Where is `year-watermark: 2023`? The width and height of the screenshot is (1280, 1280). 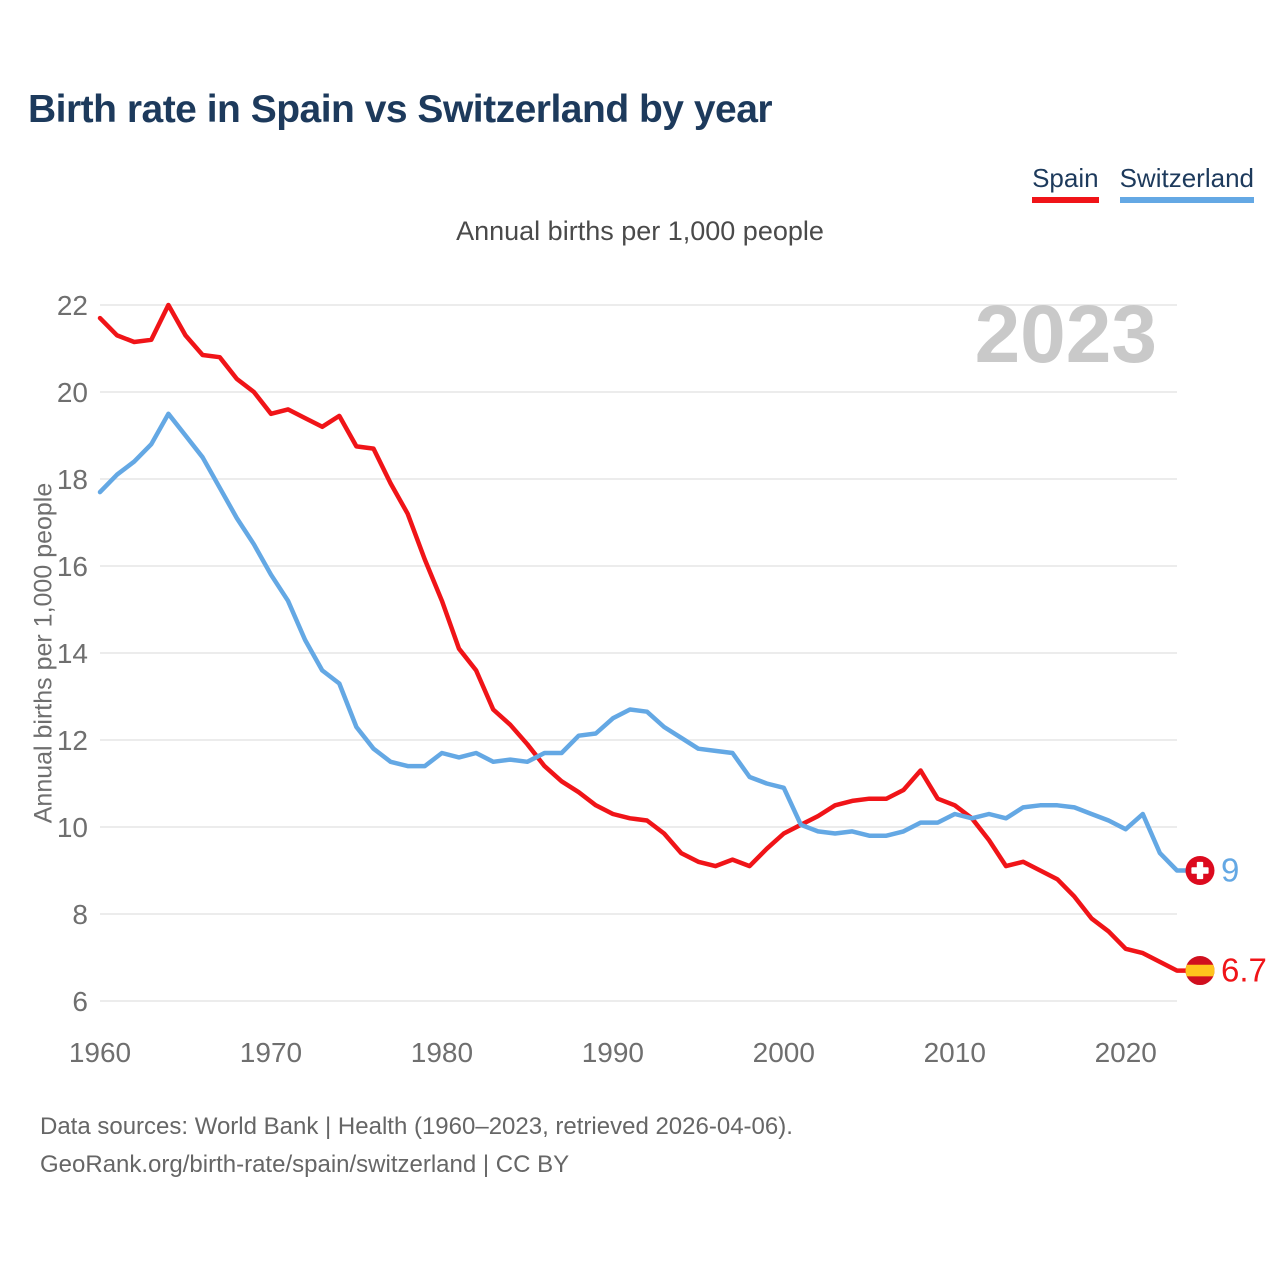 year-watermark: 2023 is located at coordinates (1066, 334).